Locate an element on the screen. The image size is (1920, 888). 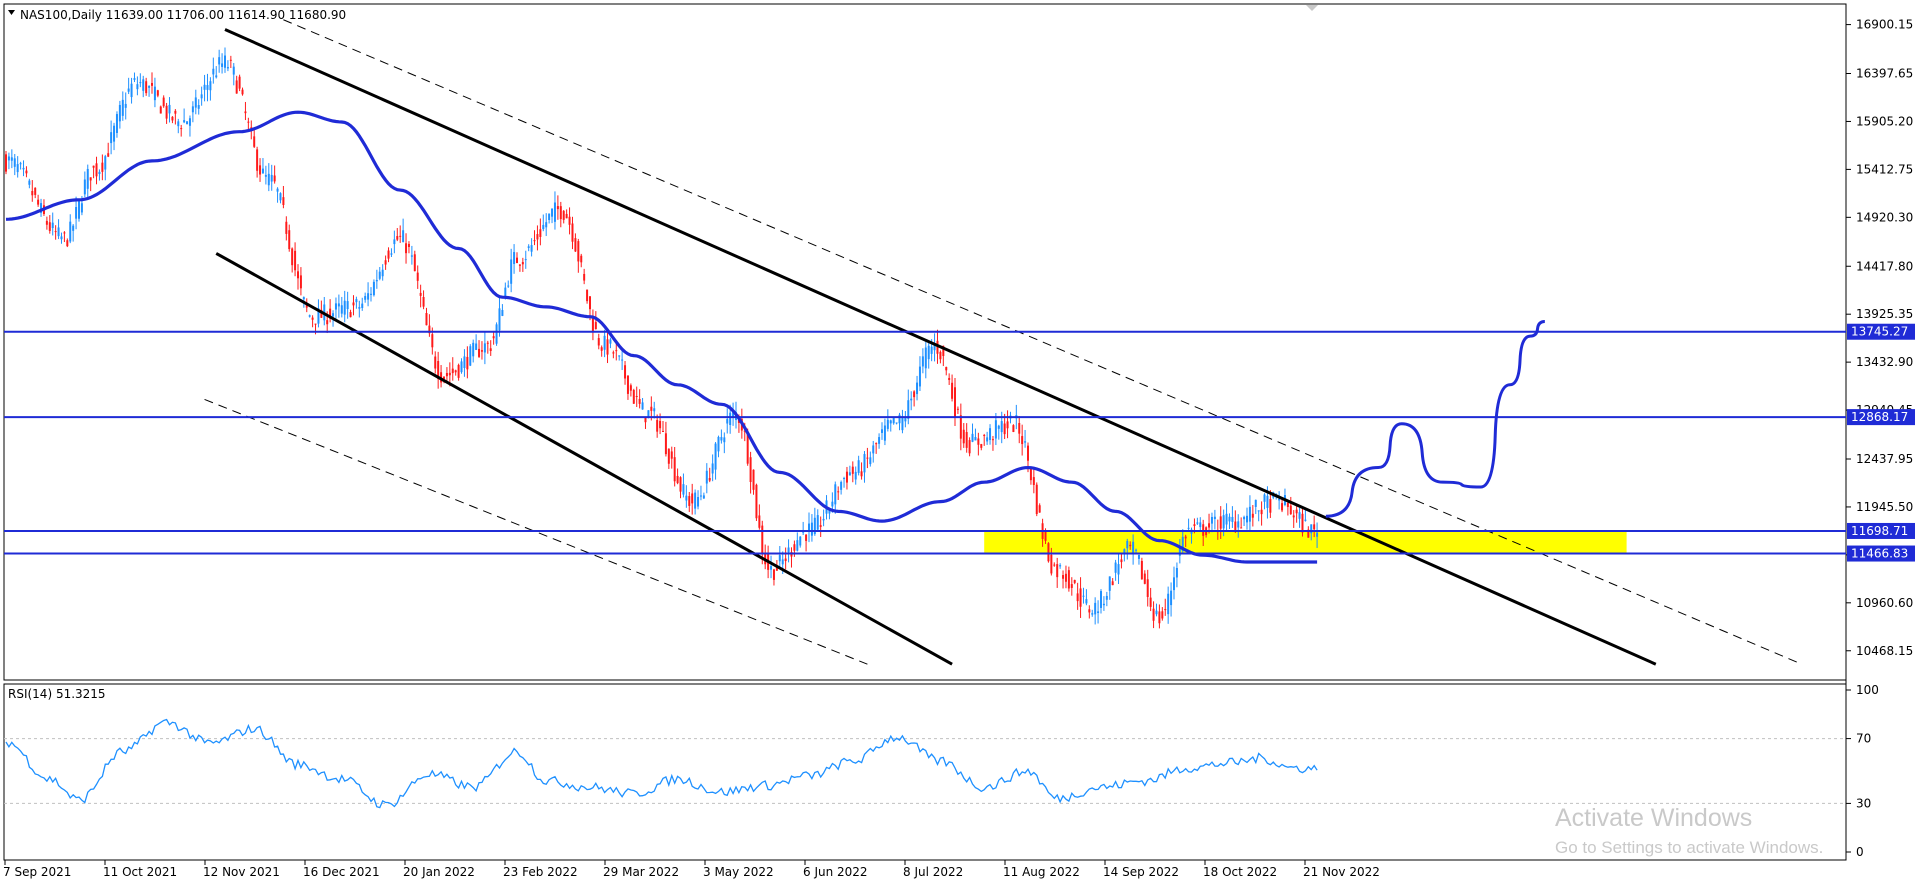
support-zone-layer is located at coordinates (1305, 542).